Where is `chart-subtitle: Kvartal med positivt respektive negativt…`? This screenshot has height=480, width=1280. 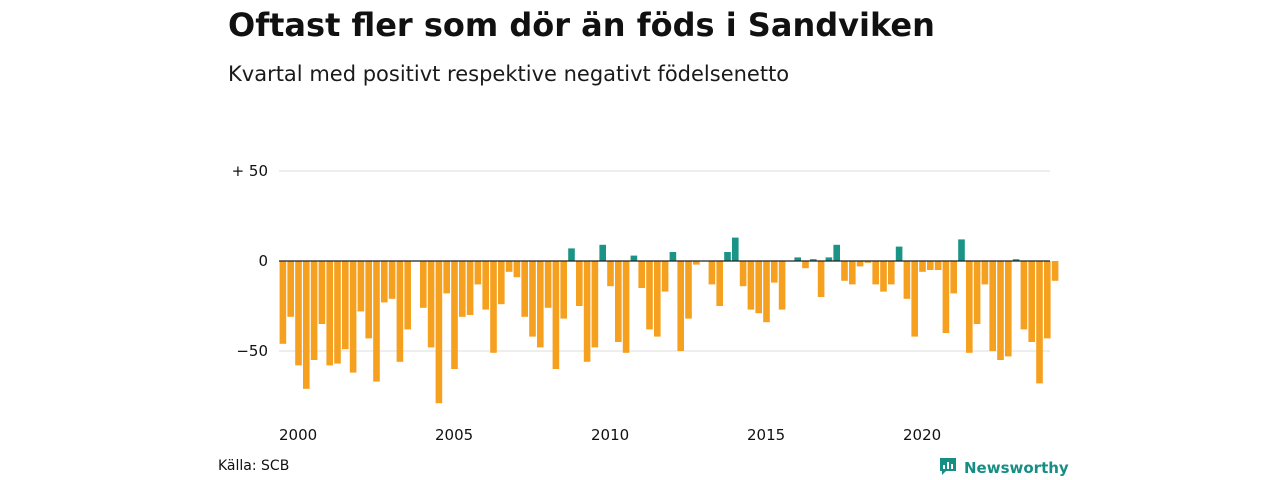
chart-subtitle: Kvartal med positivt respektive negativt… is located at coordinates (509, 74).